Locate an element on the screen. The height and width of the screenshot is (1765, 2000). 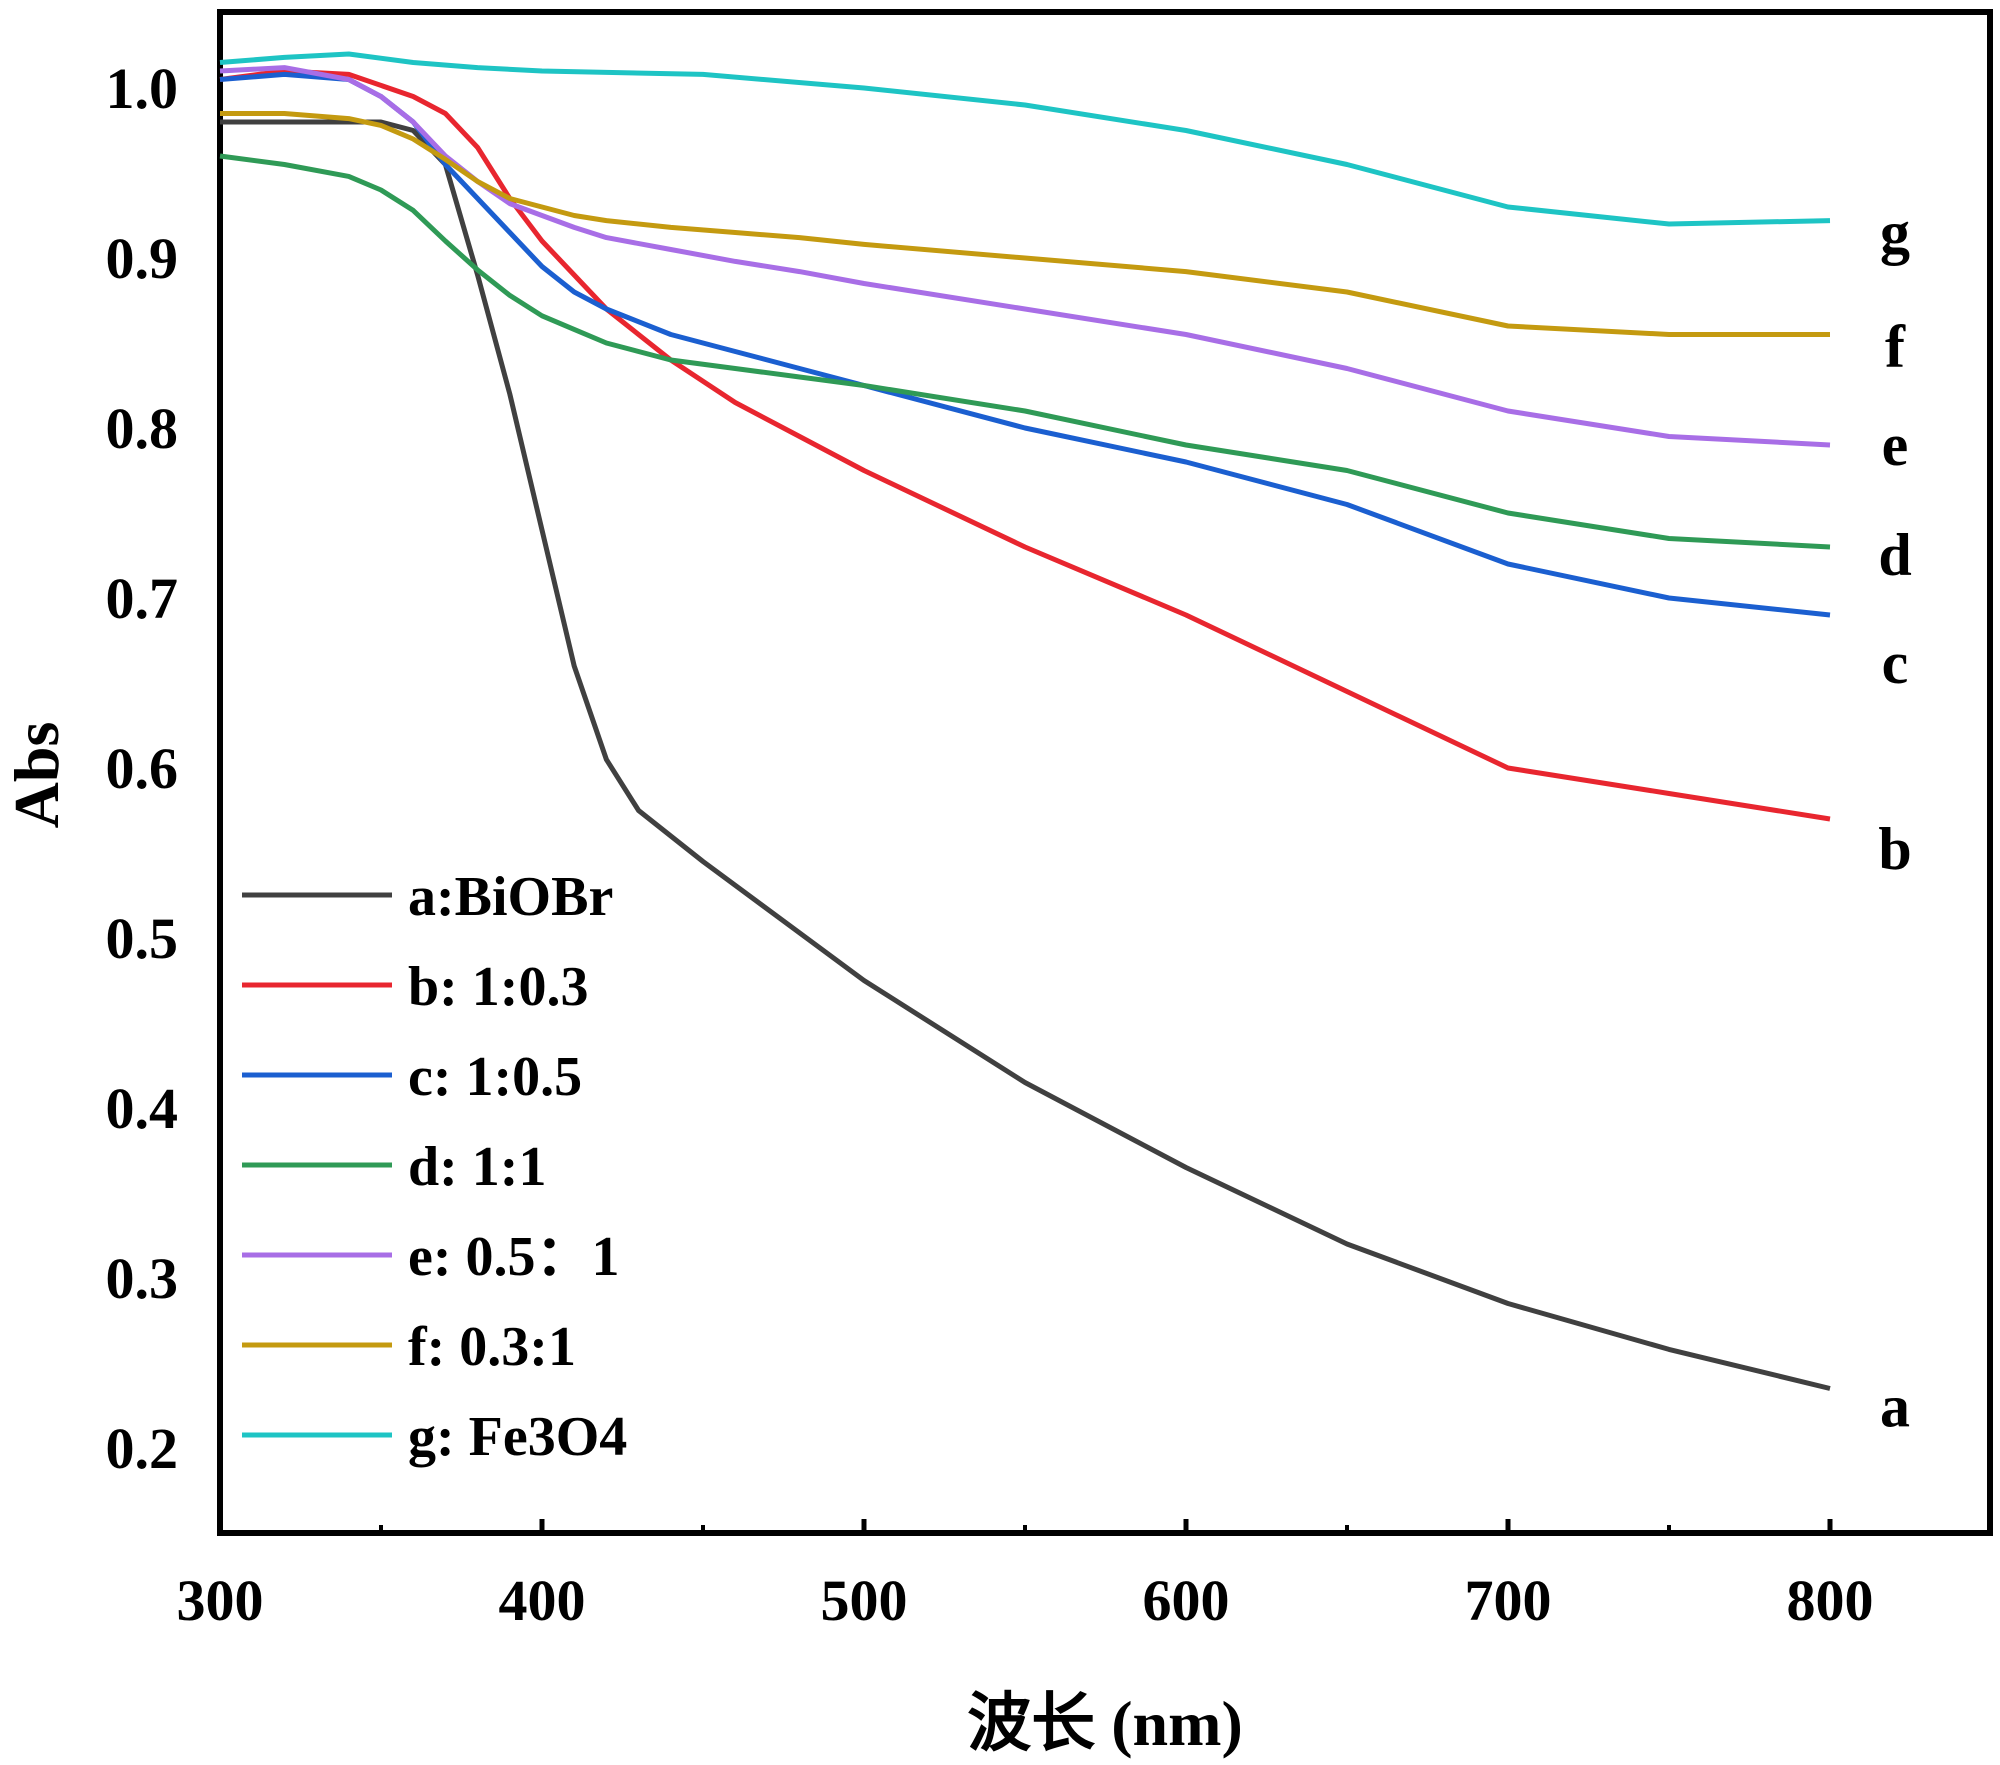
series-line-f is located at coordinates (1025, 224).